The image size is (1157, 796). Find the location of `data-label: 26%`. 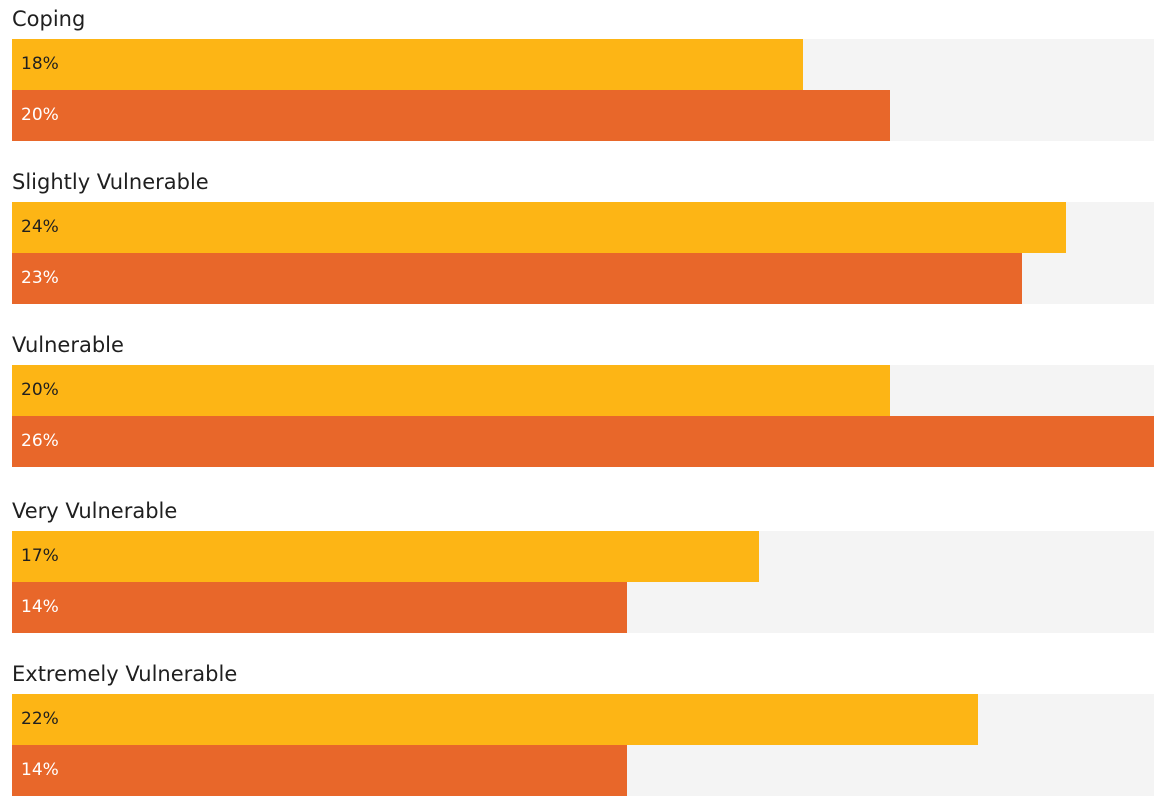

data-label: 26% is located at coordinates (40, 441).